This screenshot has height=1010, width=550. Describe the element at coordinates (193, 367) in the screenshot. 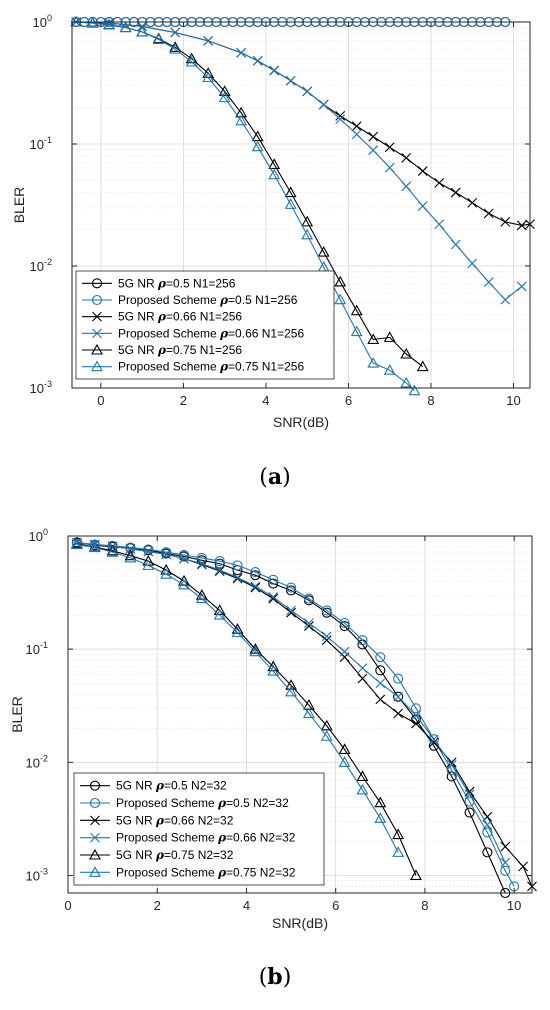

I see `legend-item: Proposed Scheme ρ=0.75 N1=256` at that location.